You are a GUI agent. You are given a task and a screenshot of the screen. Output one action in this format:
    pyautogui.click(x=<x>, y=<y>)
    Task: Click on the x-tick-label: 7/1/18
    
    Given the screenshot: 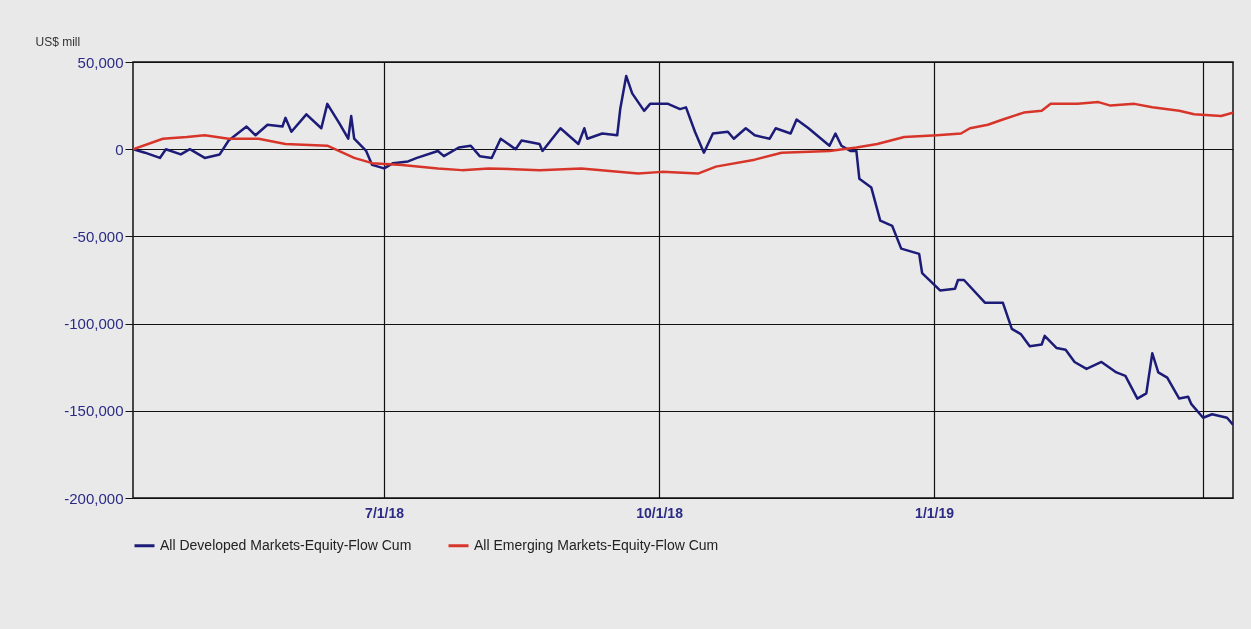 What is the action you would take?
    pyautogui.click(x=385, y=512)
    